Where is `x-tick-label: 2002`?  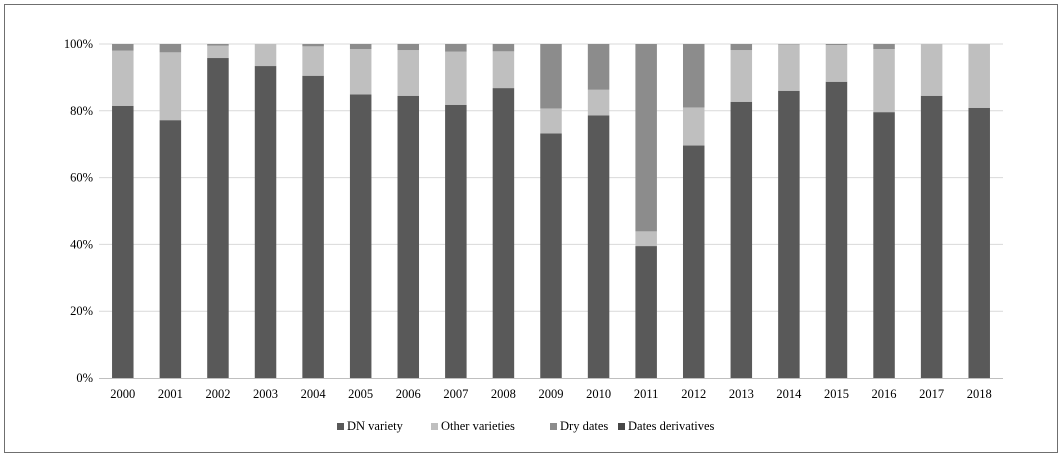
x-tick-label: 2002 is located at coordinates (217, 394).